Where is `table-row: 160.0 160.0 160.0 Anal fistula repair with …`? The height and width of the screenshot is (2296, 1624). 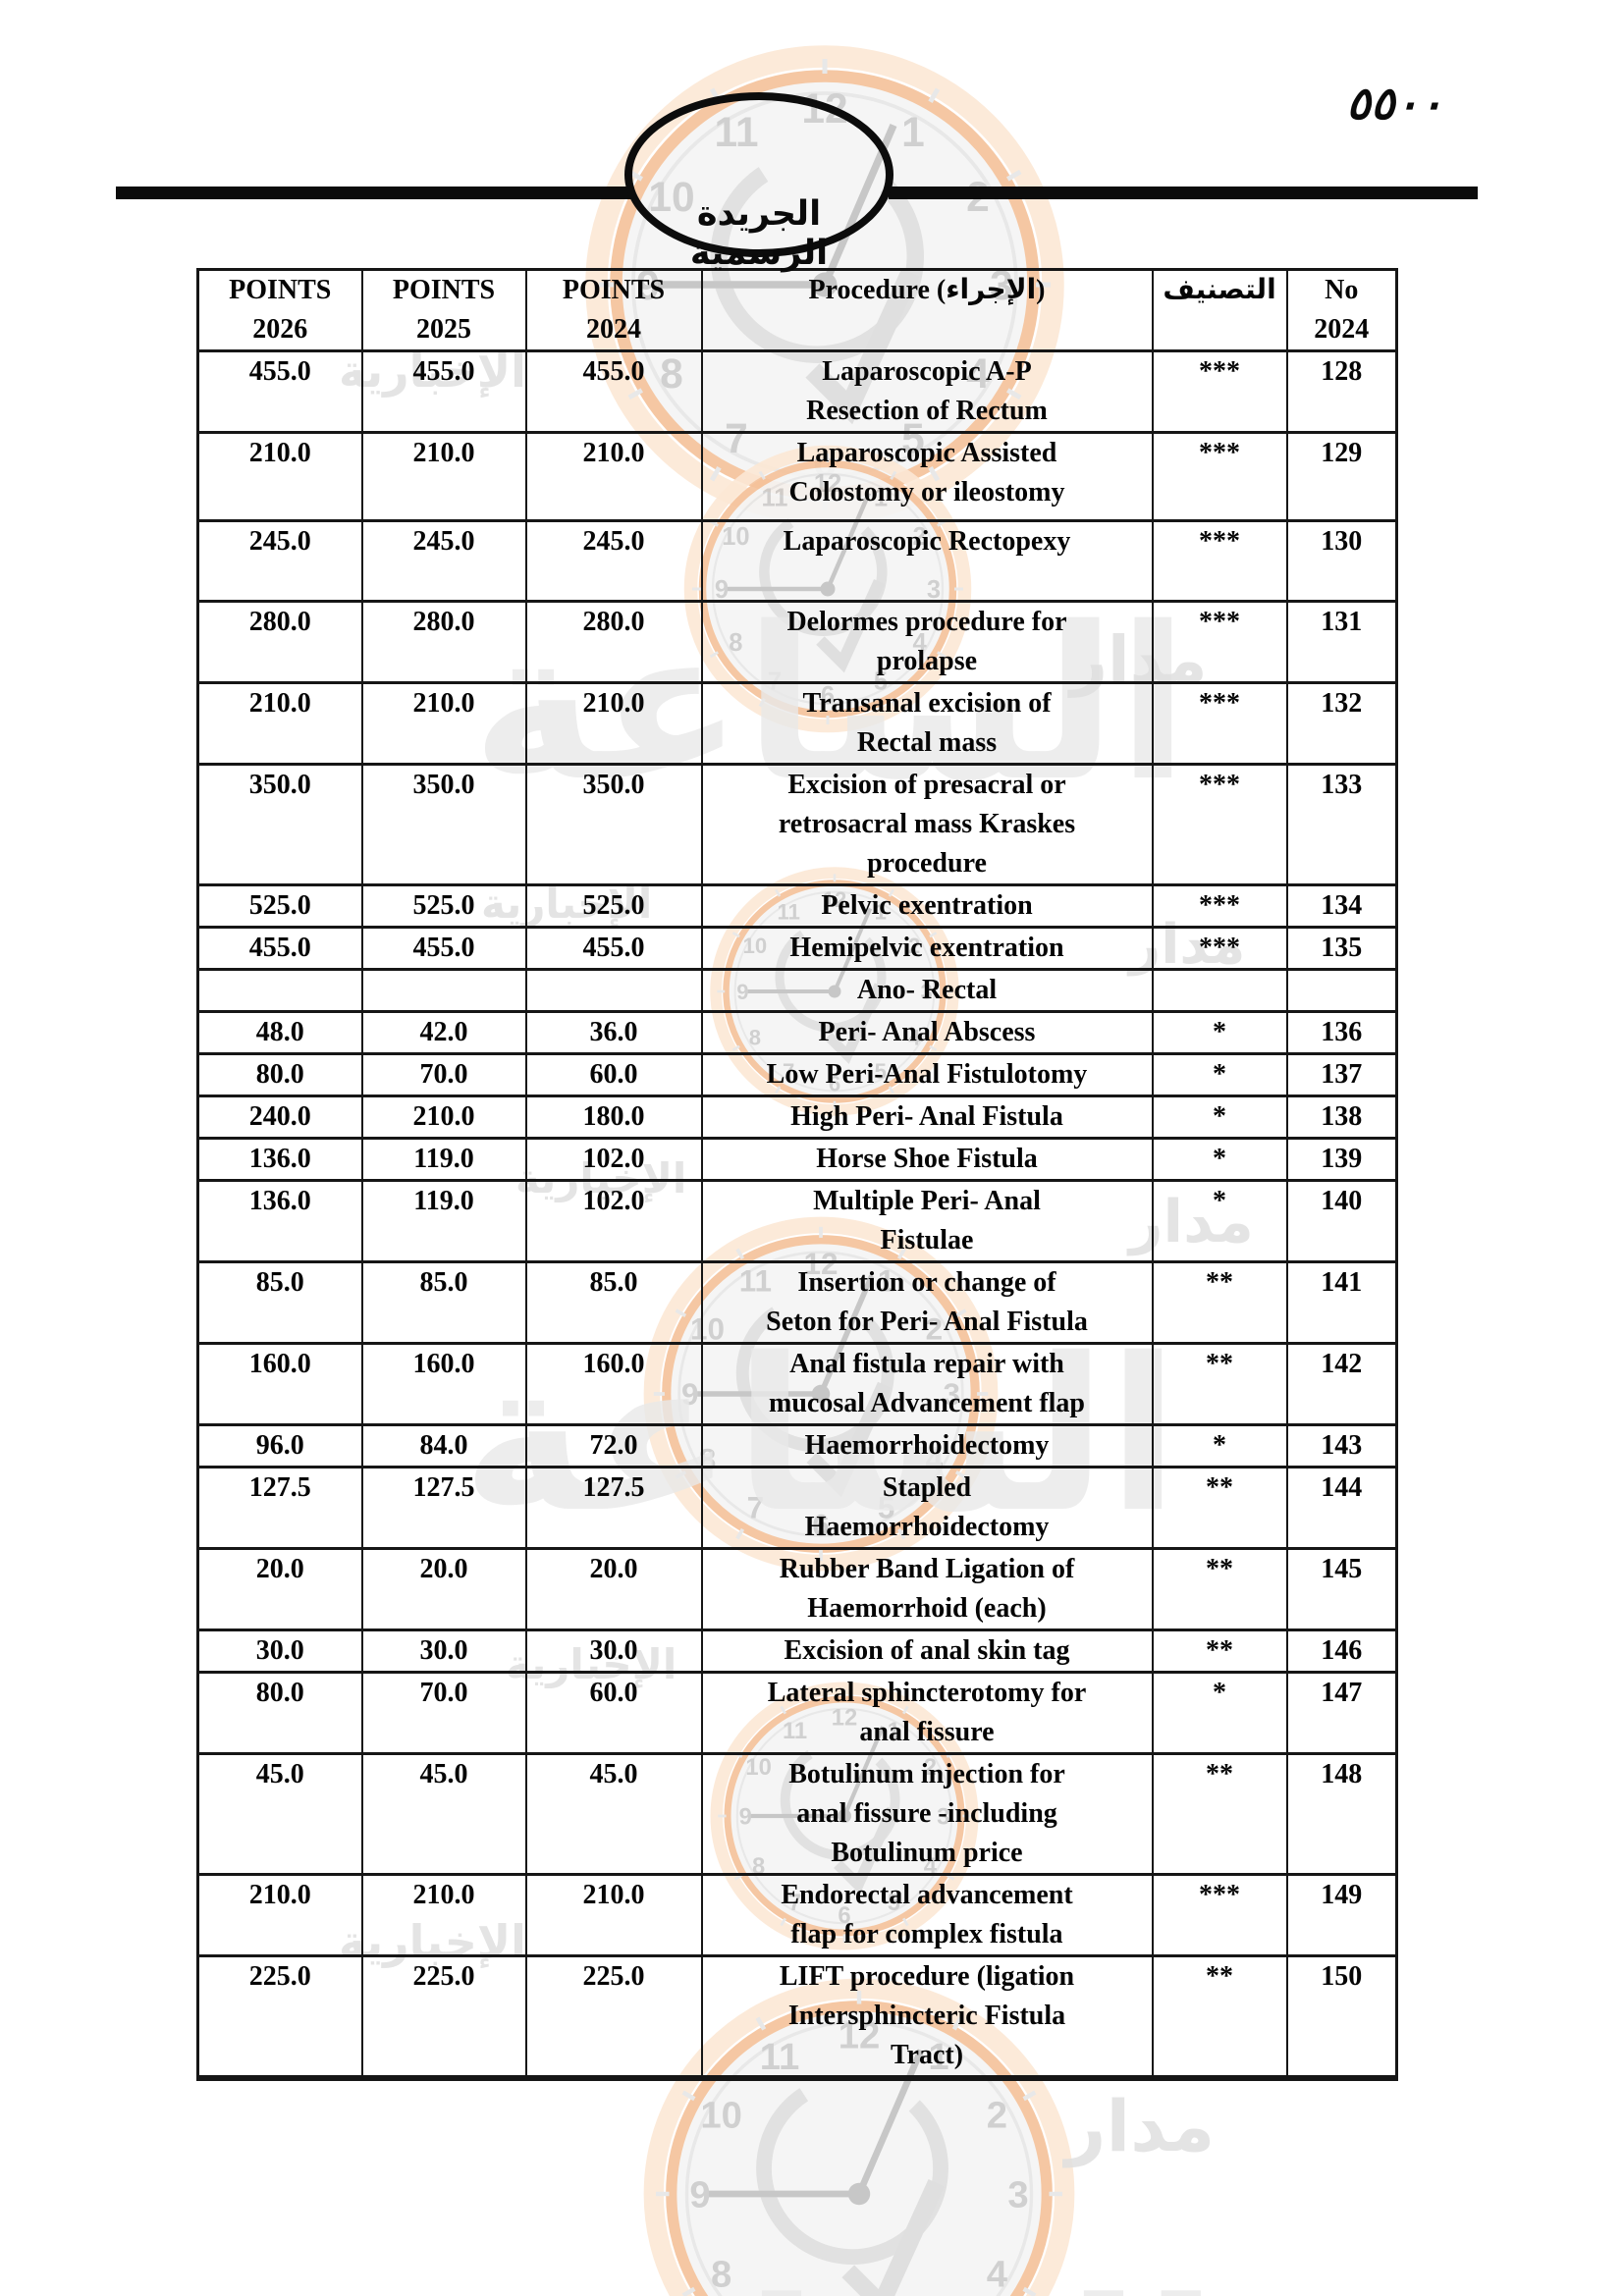
table-row: 160.0 160.0 160.0 Anal fistula repair with … is located at coordinates (797, 1384).